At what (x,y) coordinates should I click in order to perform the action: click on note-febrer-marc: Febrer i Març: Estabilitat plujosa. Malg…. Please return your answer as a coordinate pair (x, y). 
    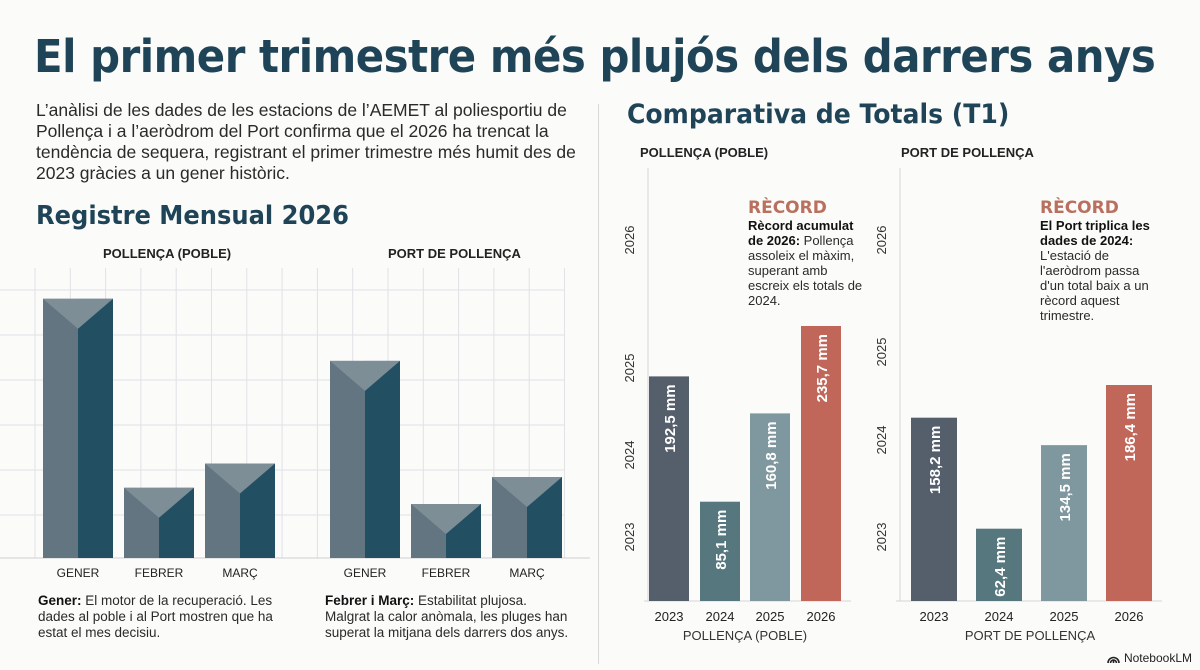
    Looking at the image, I should click on (450, 617).